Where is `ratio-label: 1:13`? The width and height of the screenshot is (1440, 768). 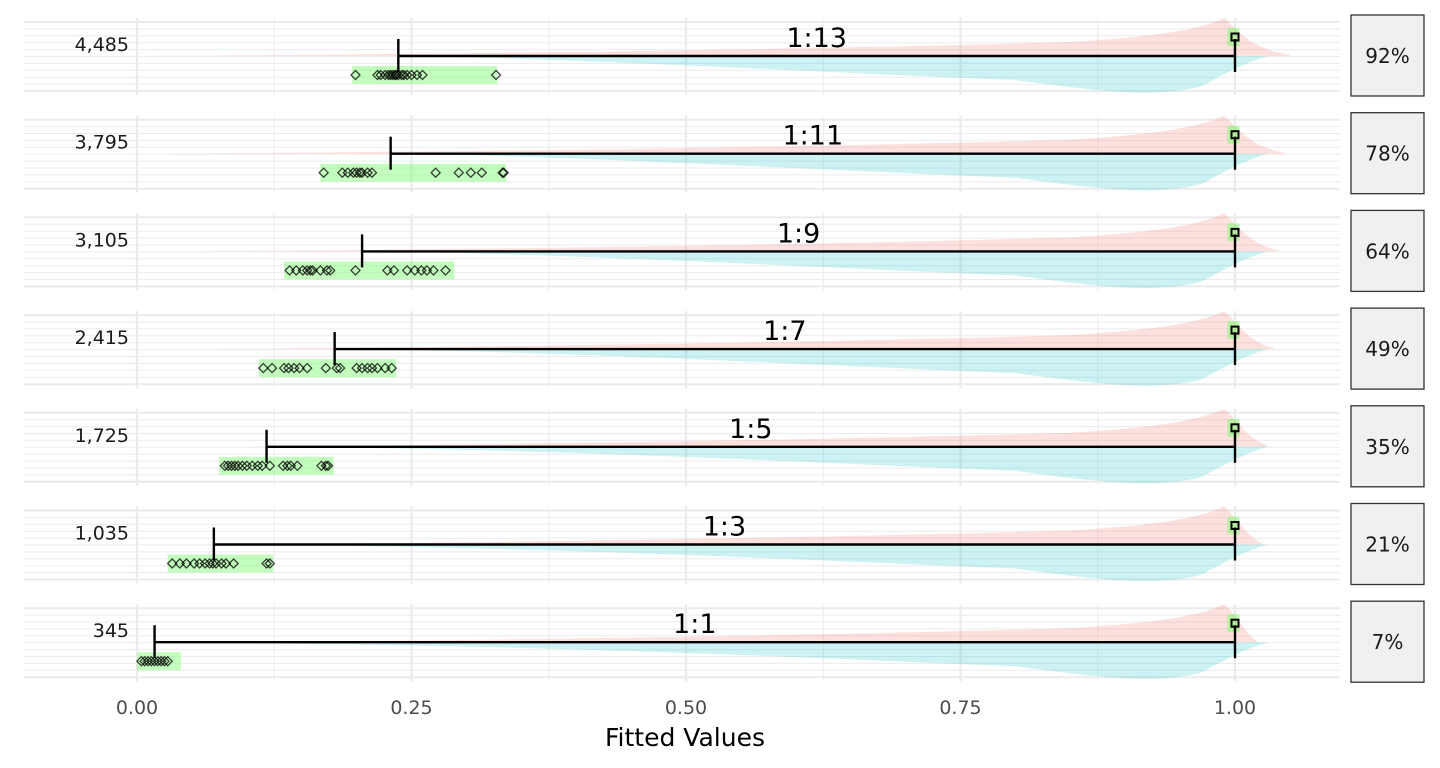
ratio-label: 1:13 is located at coordinates (816, 38).